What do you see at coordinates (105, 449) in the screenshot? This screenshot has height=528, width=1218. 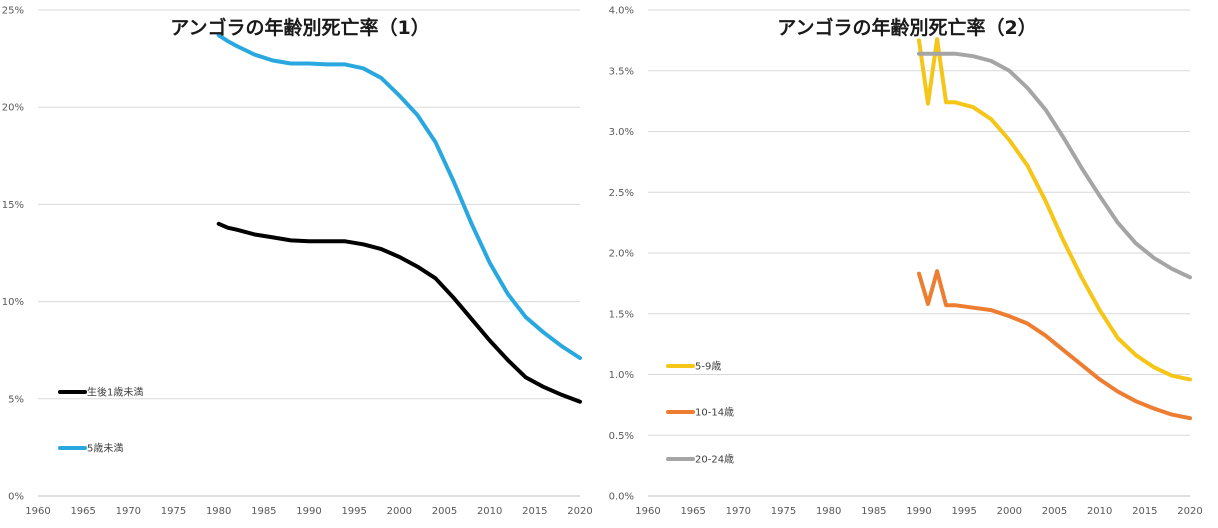 I see `legend-label: 5歳未満` at bounding box center [105, 449].